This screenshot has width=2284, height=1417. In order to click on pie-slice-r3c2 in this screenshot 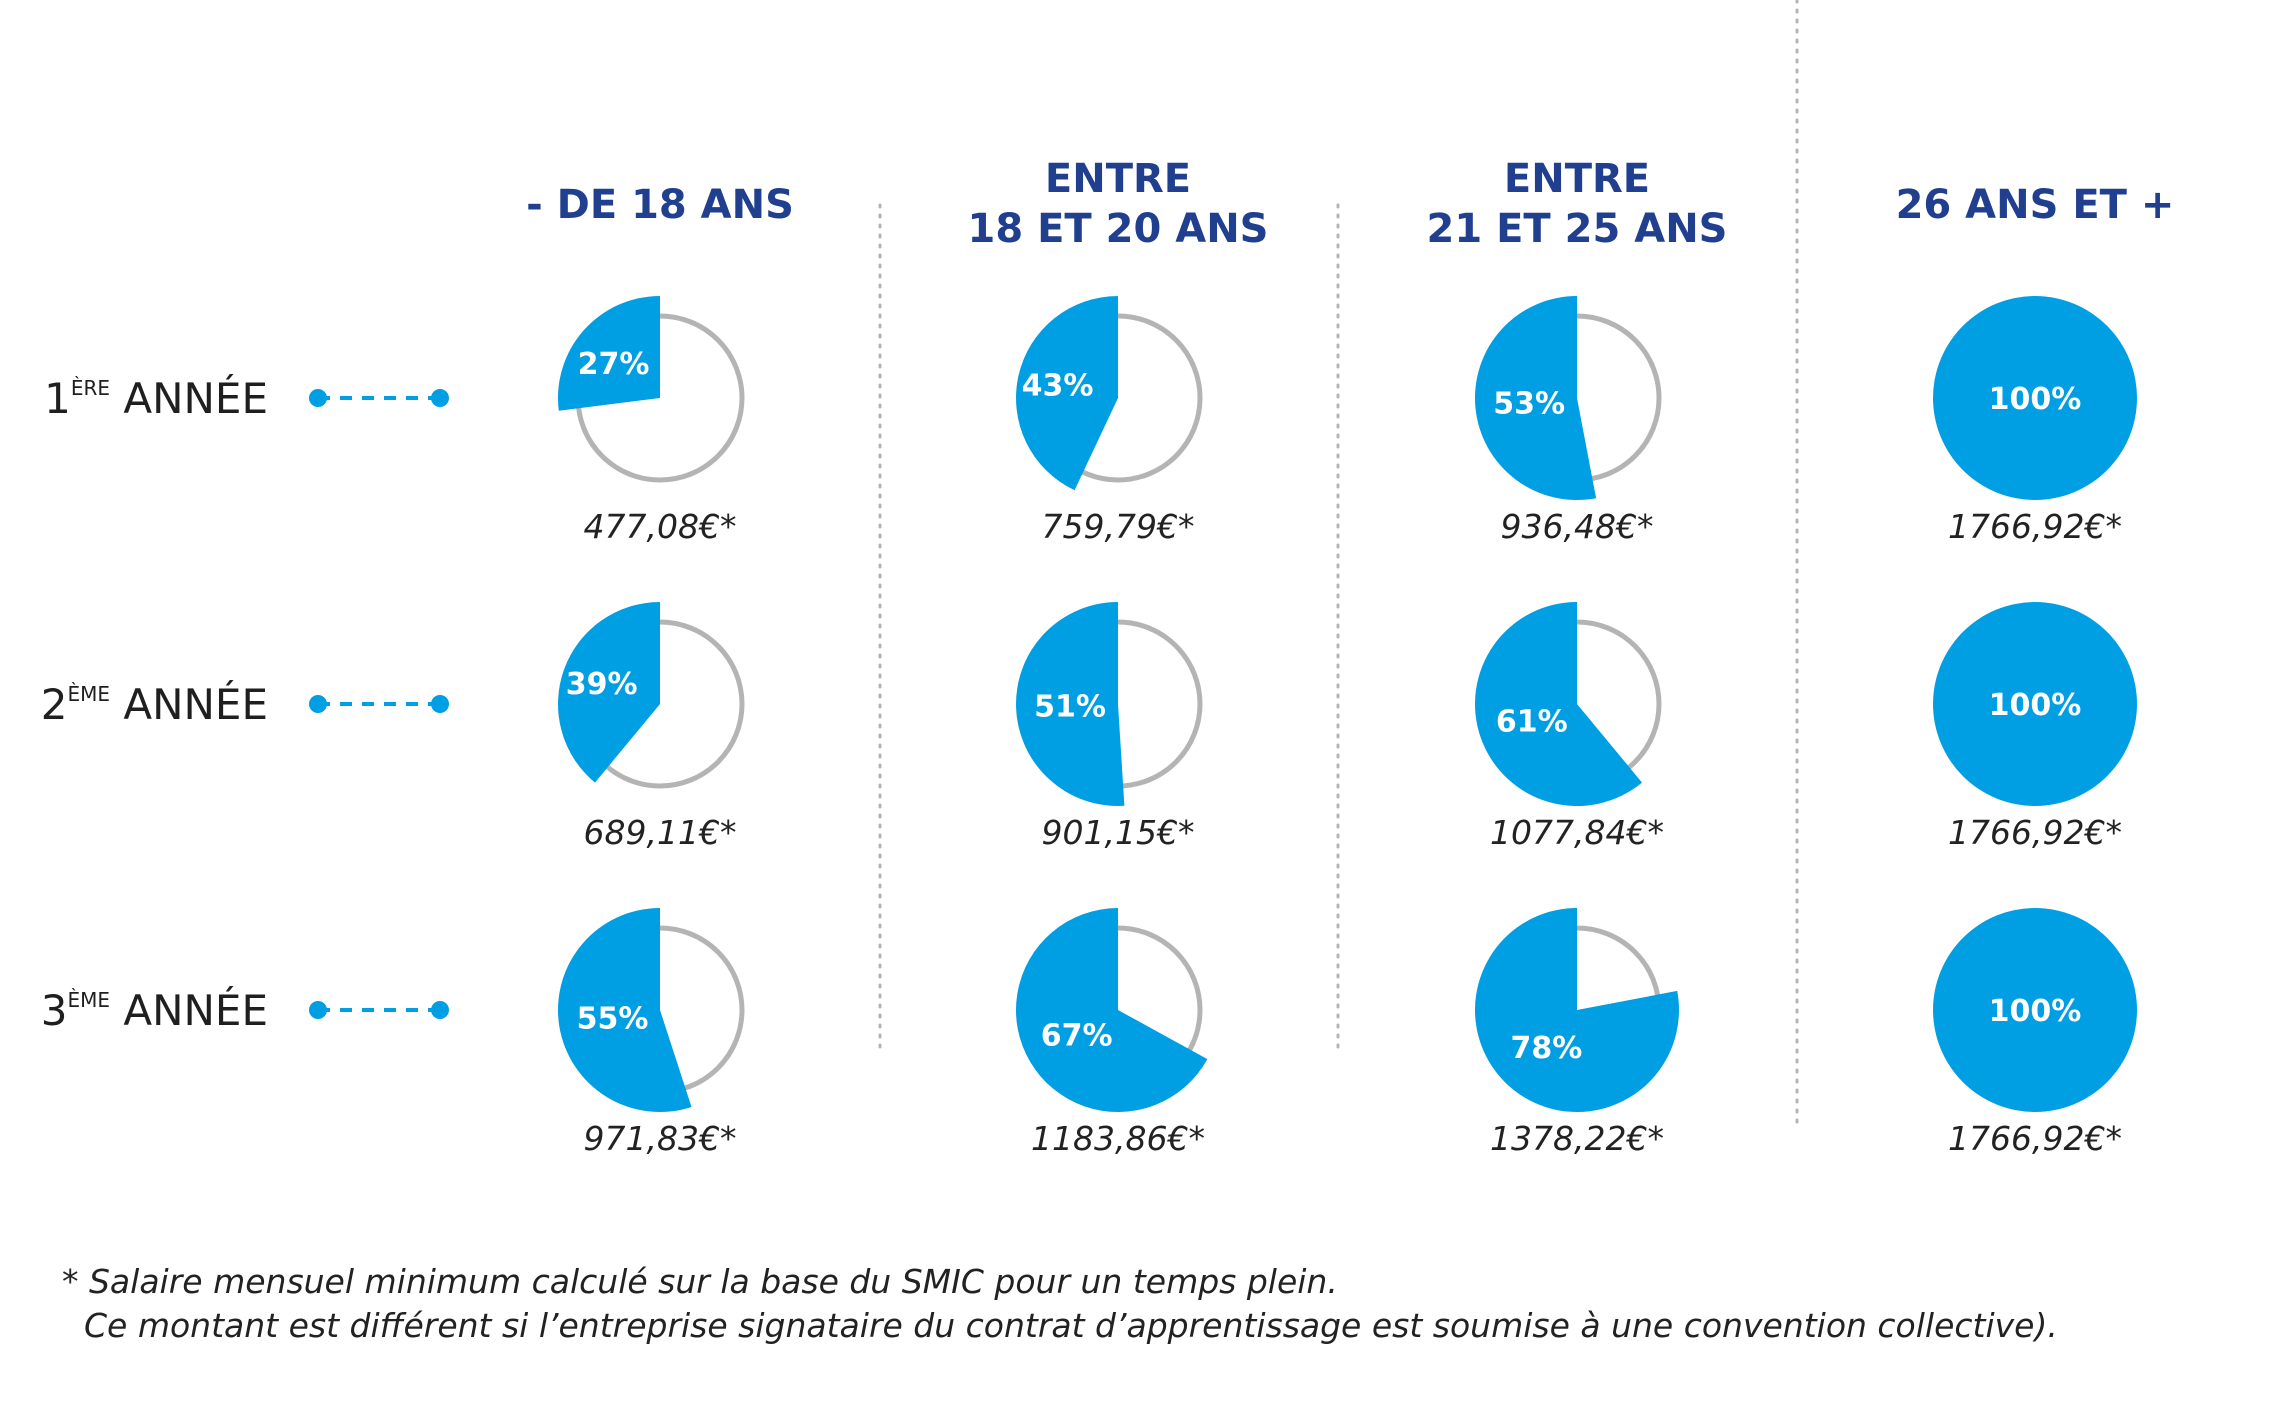, I will do `click(1111, 1010)`.